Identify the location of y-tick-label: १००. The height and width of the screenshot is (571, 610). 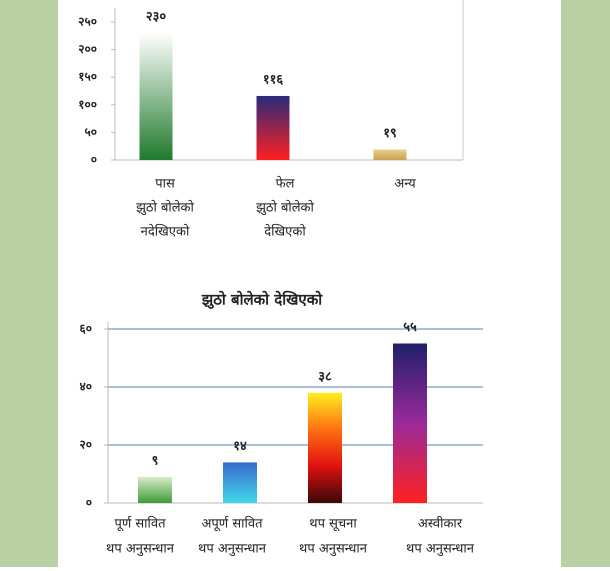
(87, 104).